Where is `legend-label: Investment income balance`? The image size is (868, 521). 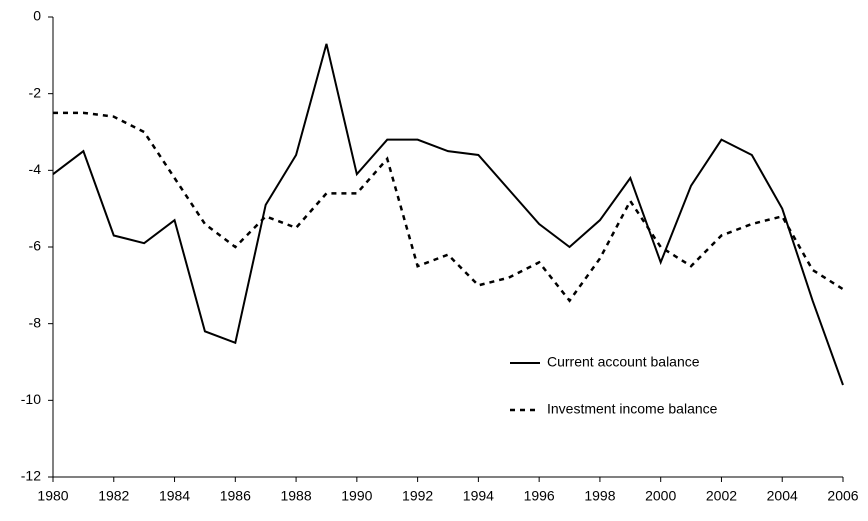
legend-label: Investment income balance is located at coordinates (632, 409).